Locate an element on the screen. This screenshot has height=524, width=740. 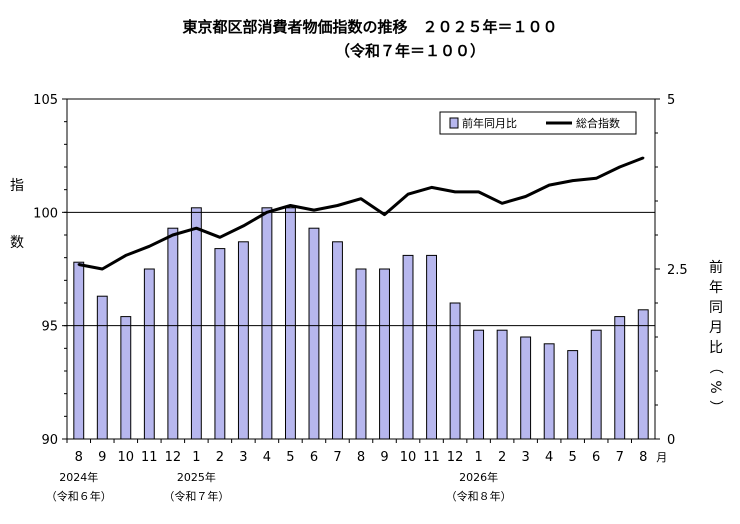
left-tick-label-0: 90 is located at coordinates (49, 440).